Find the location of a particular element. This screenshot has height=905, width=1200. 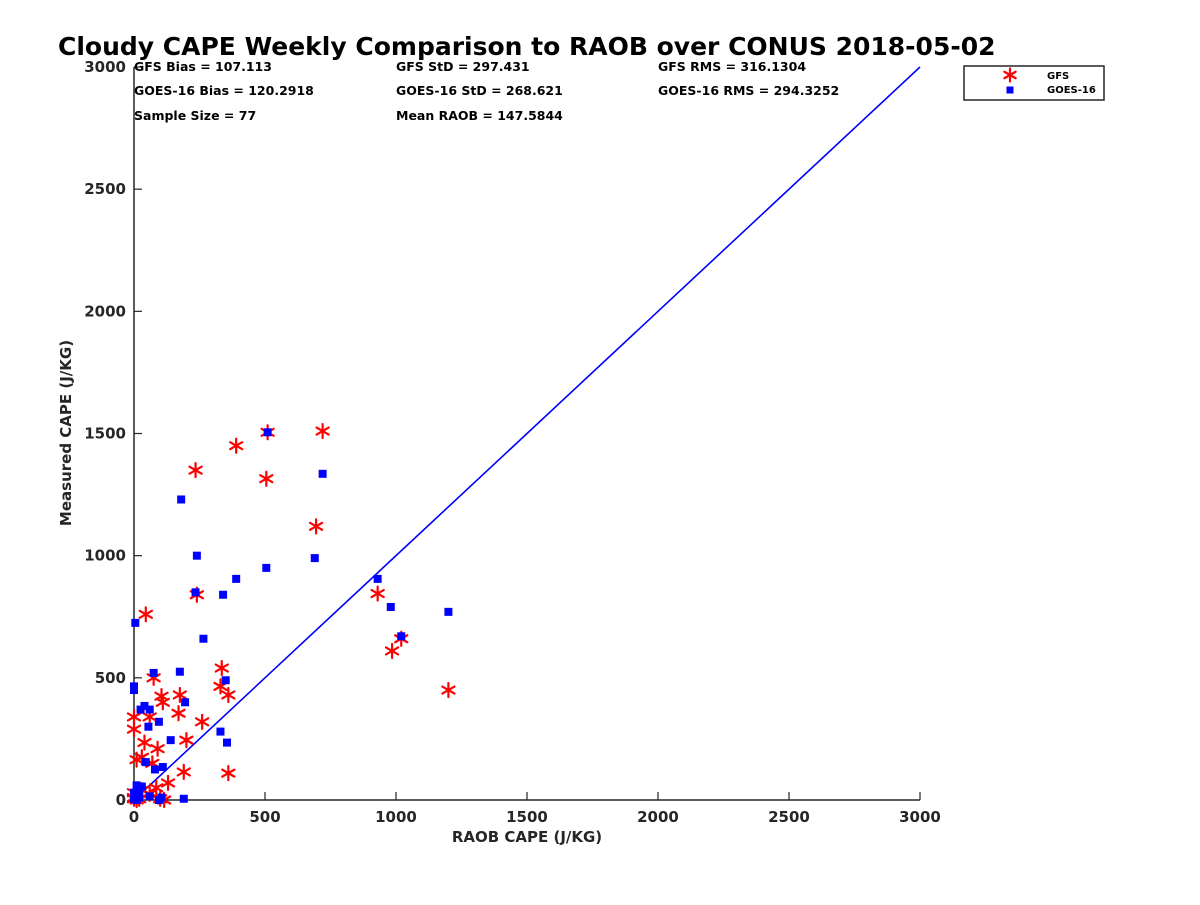

x-tick-label: 500 is located at coordinates (264, 817).